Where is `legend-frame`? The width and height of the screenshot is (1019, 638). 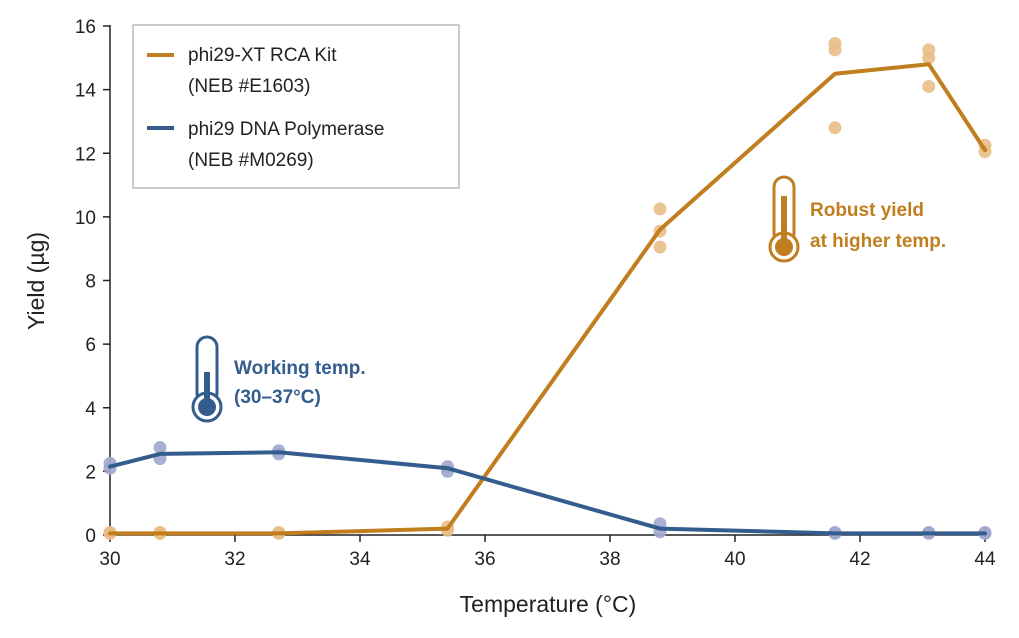 legend-frame is located at coordinates (296, 106).